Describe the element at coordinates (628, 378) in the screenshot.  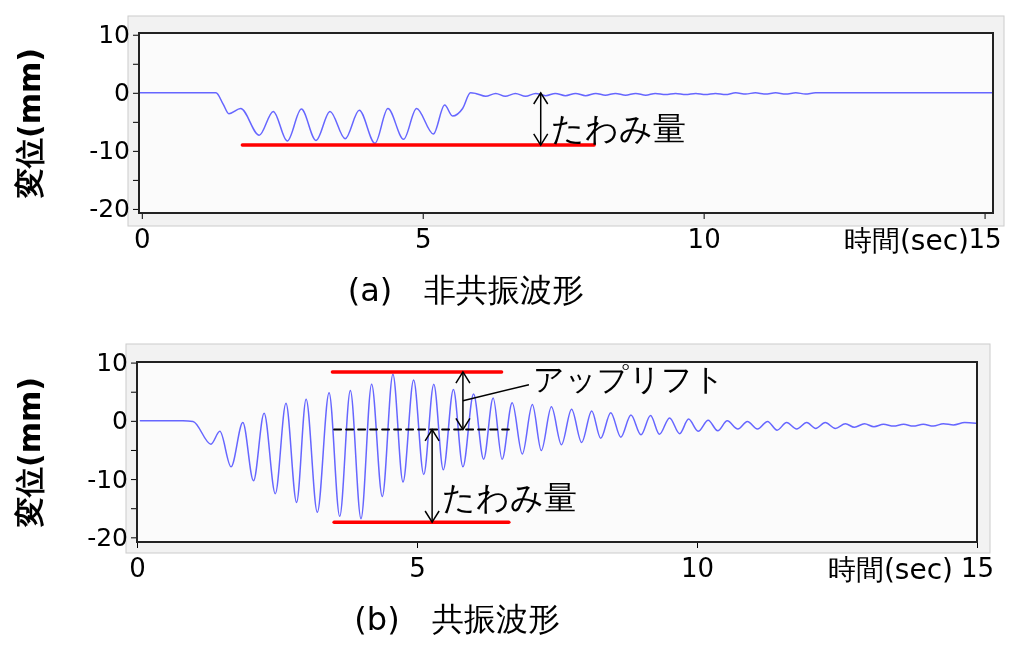
I see `annotation: アップリフト` at that location.